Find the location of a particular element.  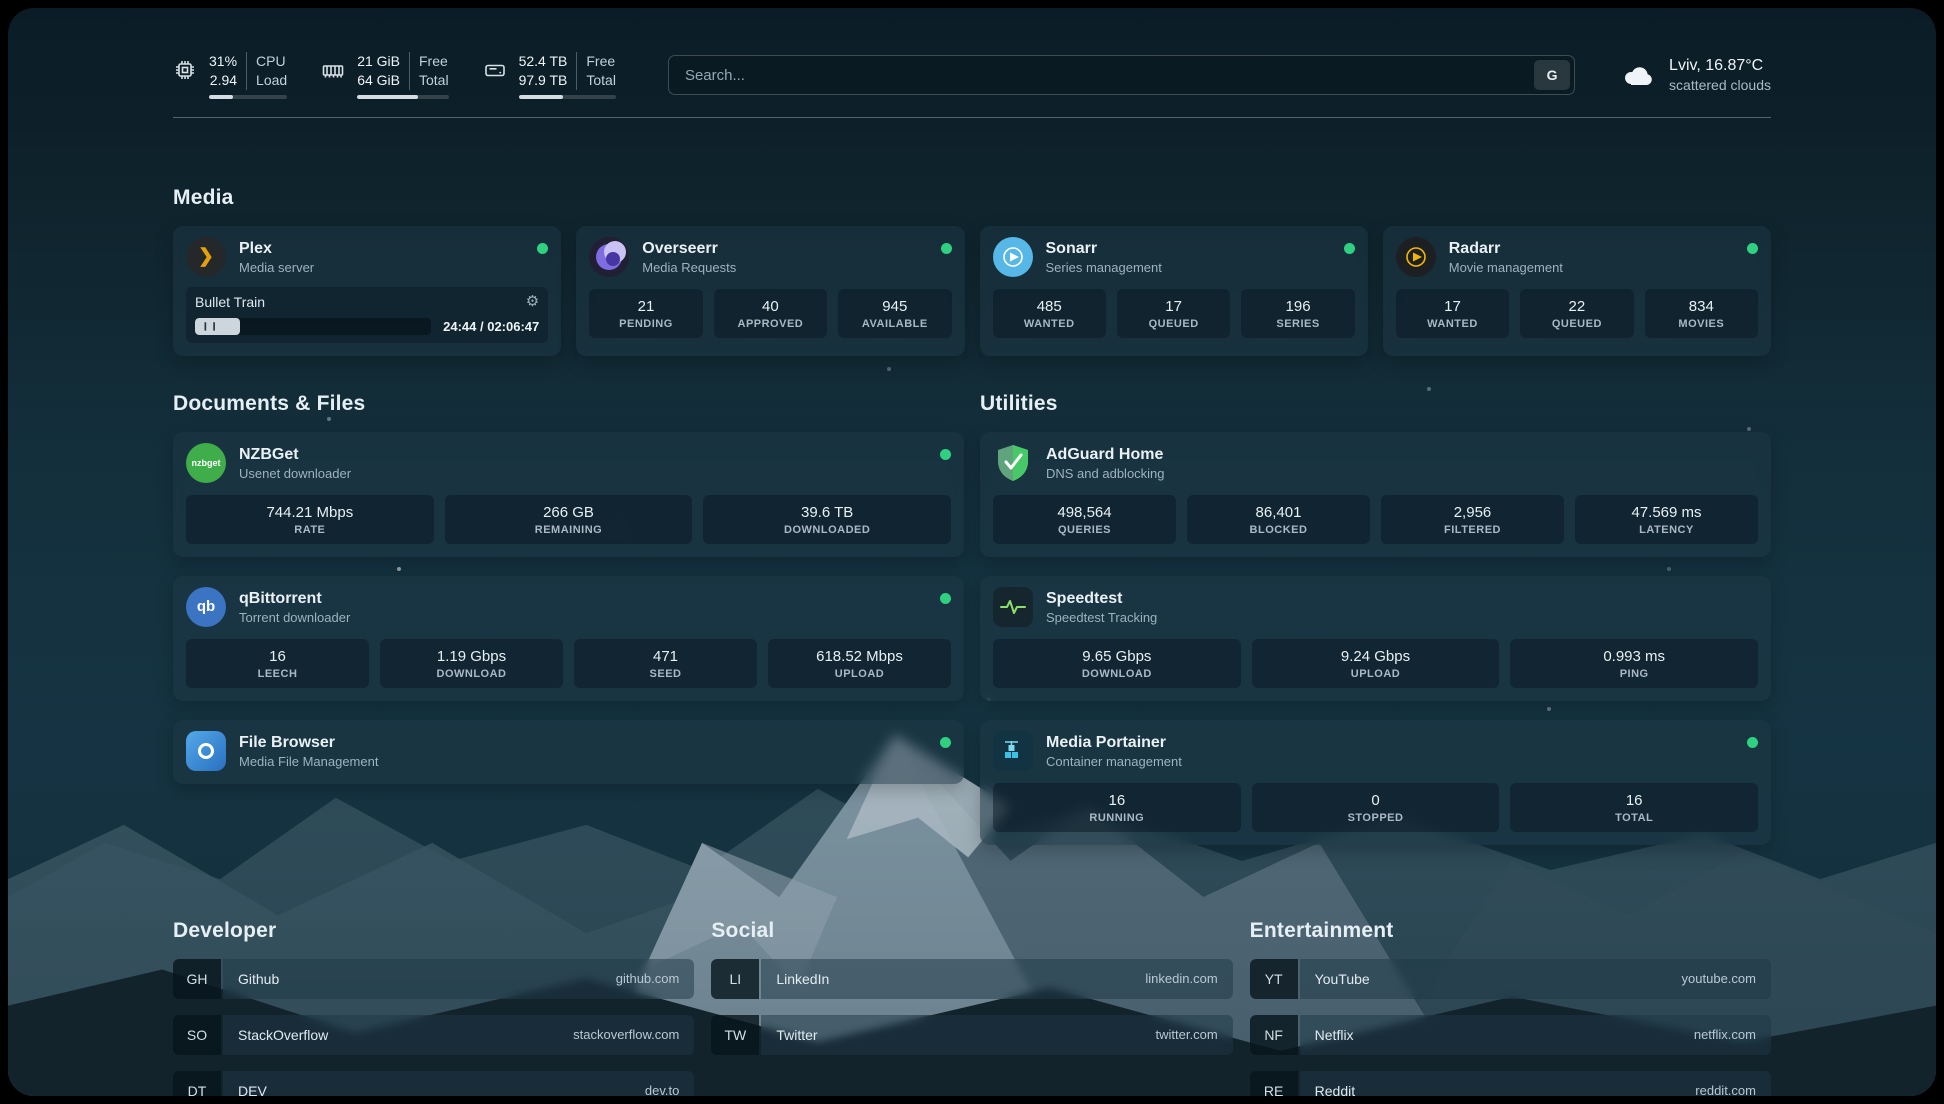

search-bar: G is located at coordinates (1121, 75).